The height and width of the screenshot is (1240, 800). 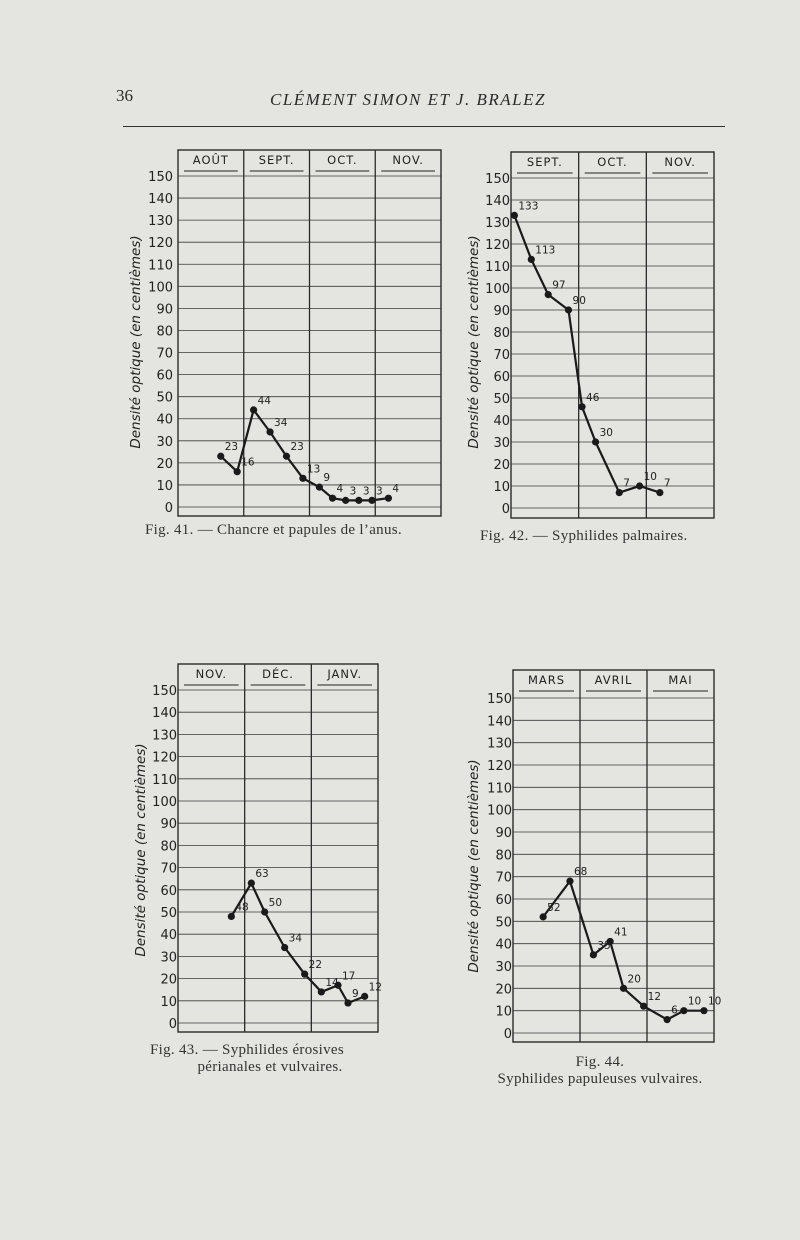 What do you see at coordinates (278, 673) in the screenshot?
I see `month-label: DÉC.` at bounding box center [278, 673].